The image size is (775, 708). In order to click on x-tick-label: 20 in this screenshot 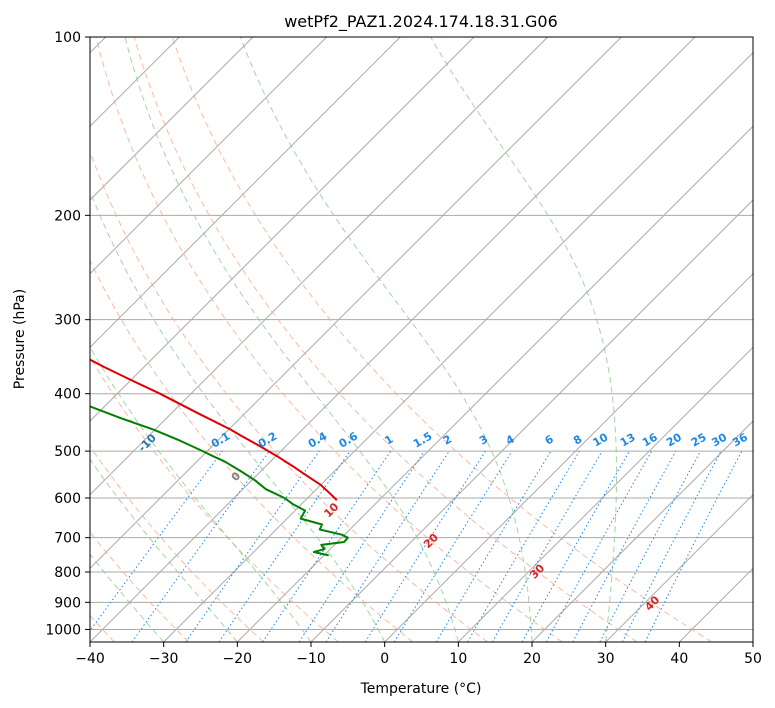, I will do `click(532, 659)`.